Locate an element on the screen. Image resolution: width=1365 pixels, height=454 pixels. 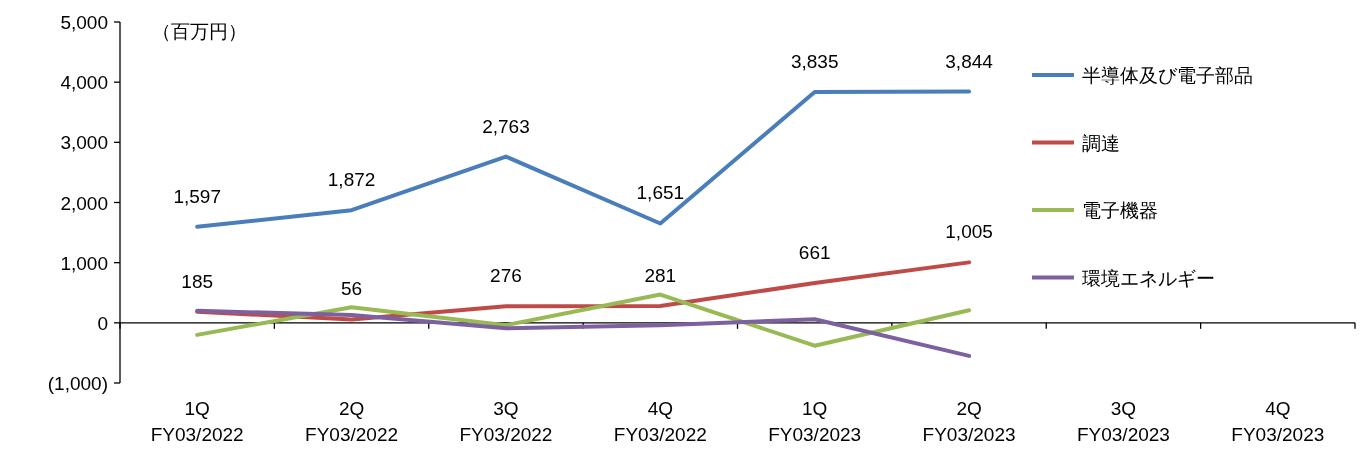
data-label: 1,651 is located at coordinates (660, 193).